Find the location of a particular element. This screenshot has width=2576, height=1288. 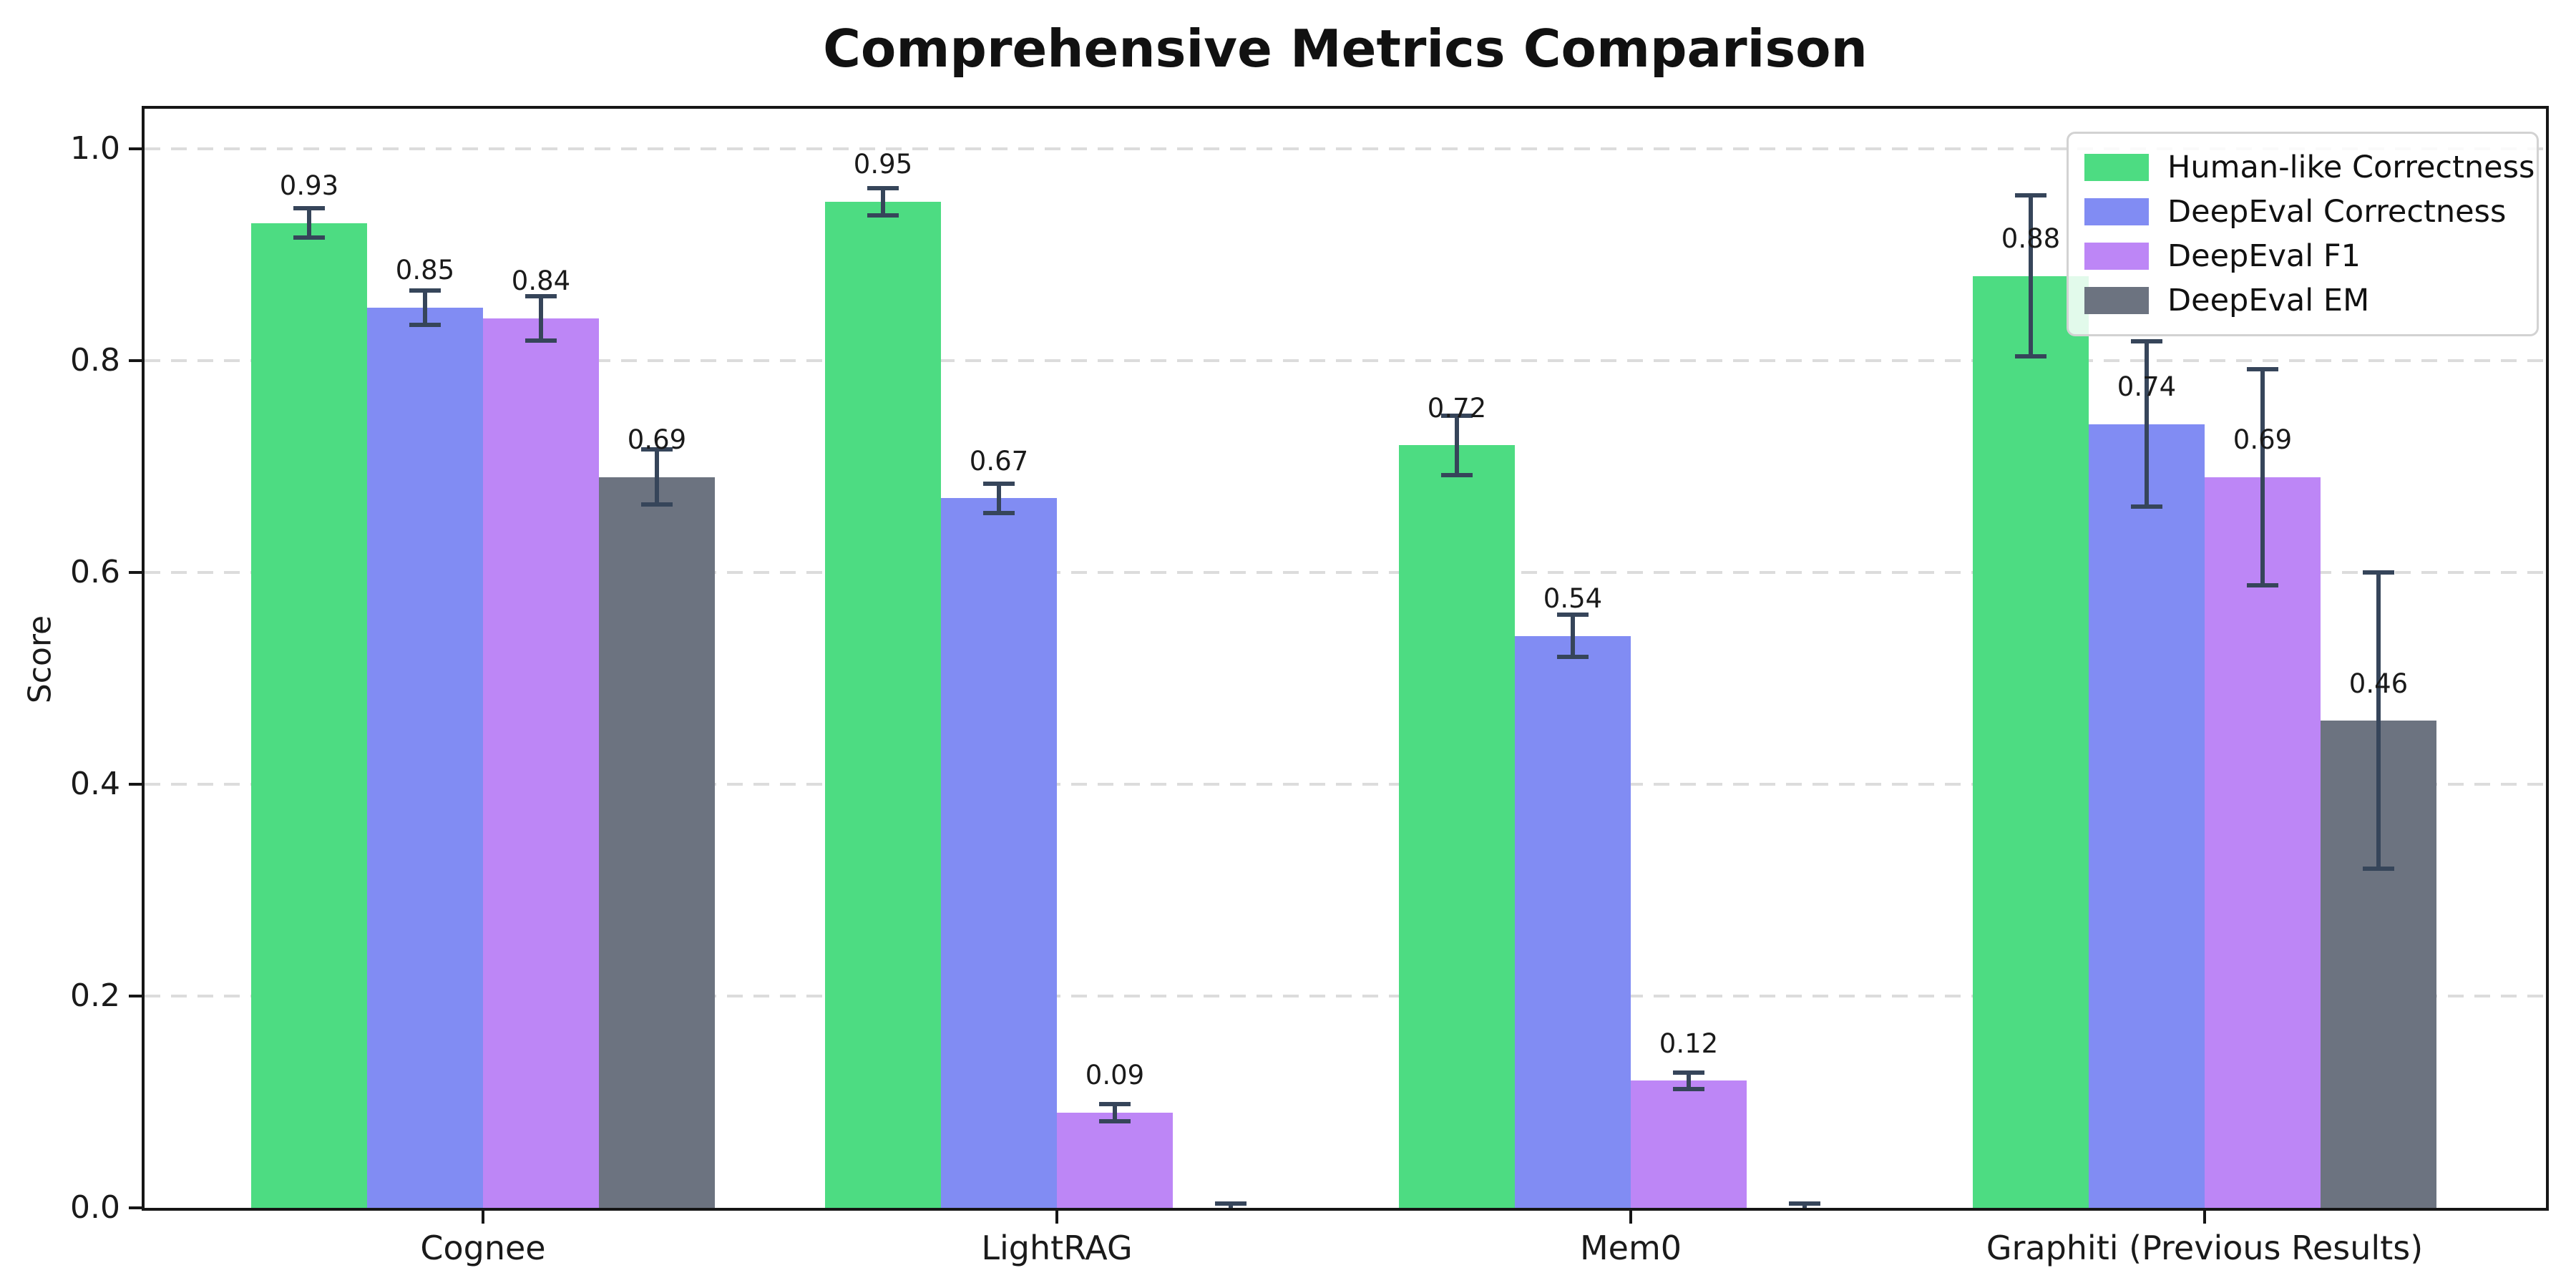

y-tick-label: 0.4 is located at coordinates (95, 784).